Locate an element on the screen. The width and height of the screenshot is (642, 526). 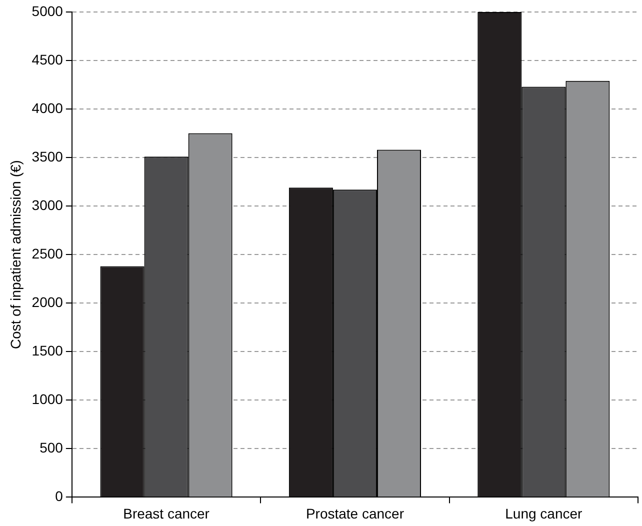
y-tick-label: 3000 is located at coordinates (48, 204).